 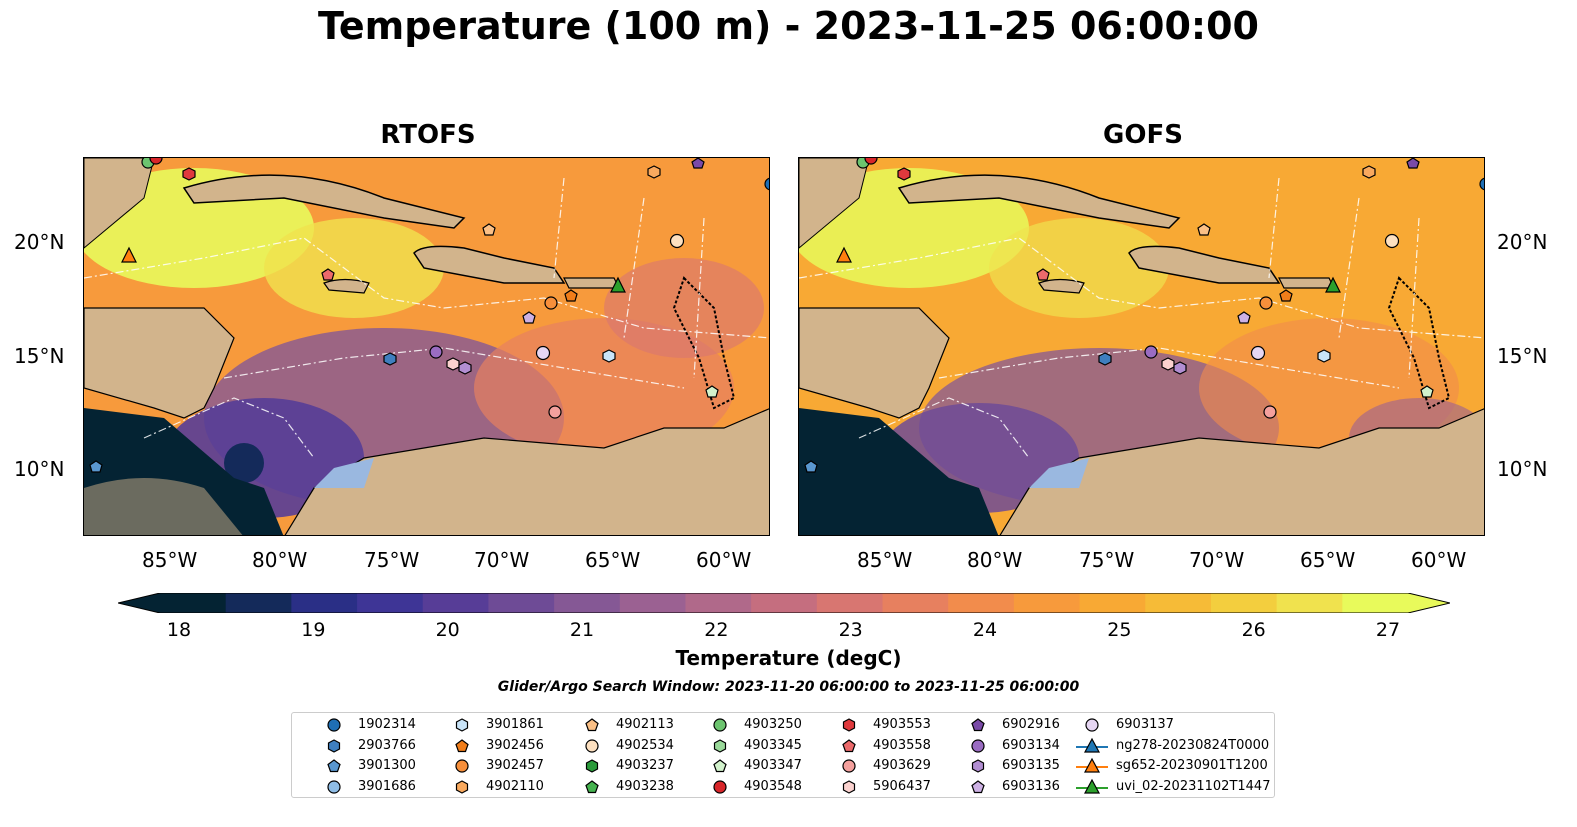 I want to click on legend-item-label: 4903629, so click(x=902, y=765).